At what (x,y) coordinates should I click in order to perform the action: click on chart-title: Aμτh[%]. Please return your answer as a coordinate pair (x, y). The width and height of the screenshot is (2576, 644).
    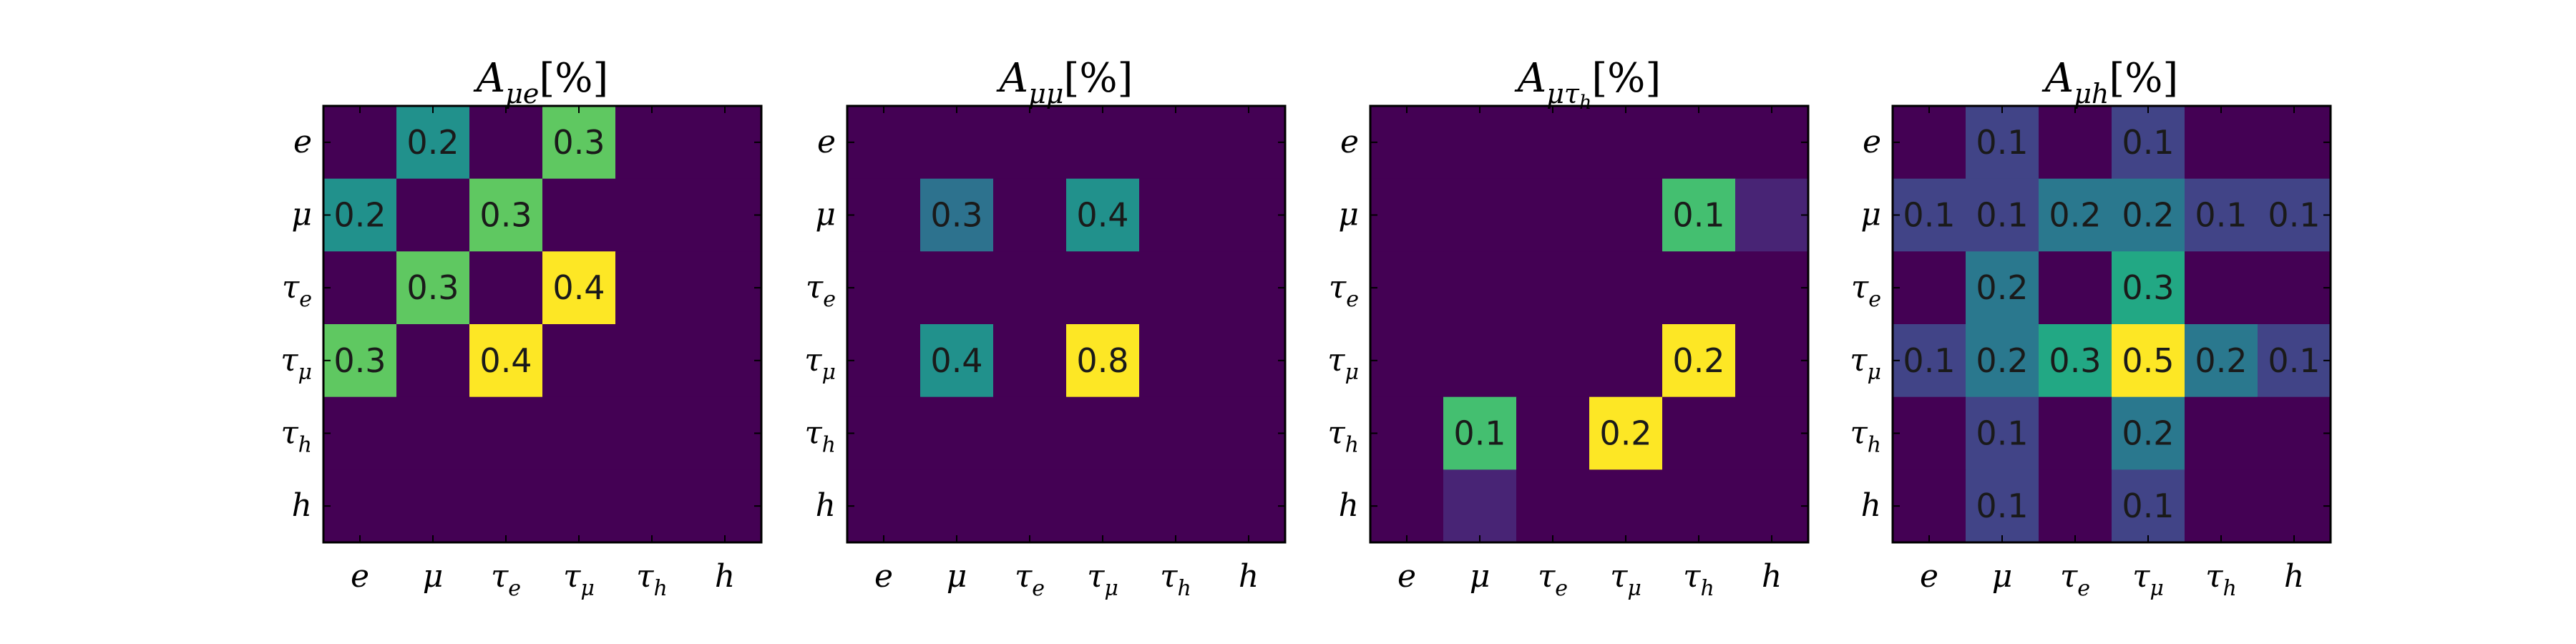
    Looking at the image, I should click on (1587, 84).